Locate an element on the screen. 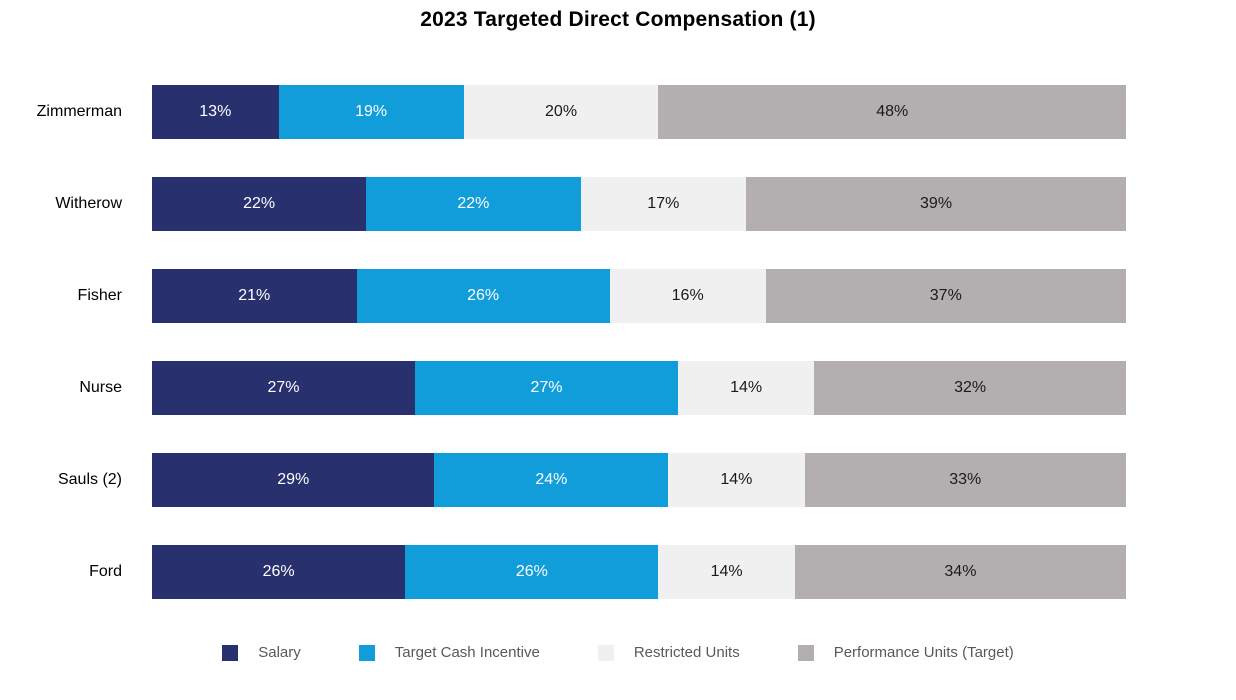  bar-segment: 19% is located at coordinates (371, 112).